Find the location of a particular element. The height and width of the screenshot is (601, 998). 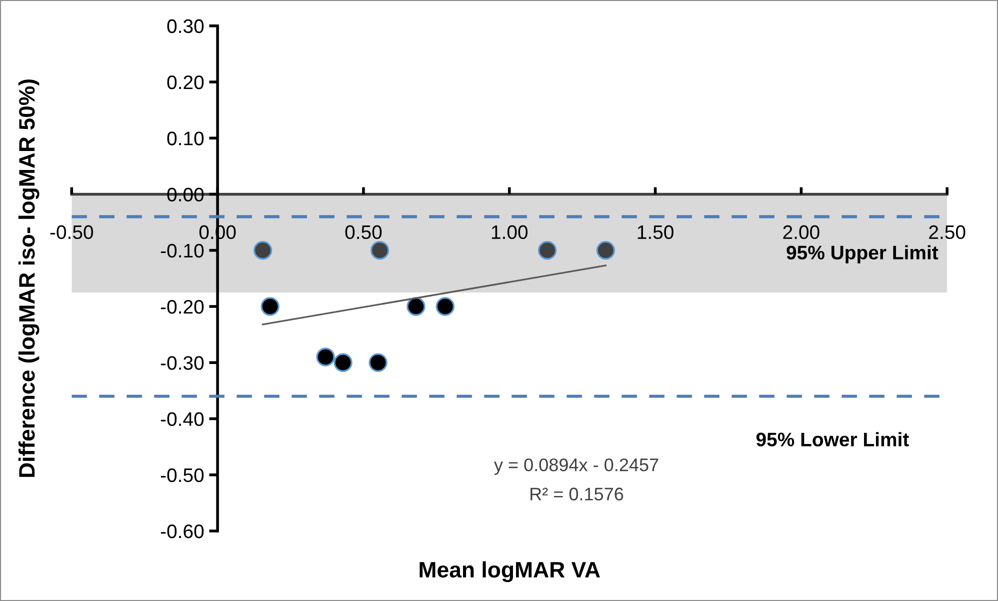

x-tick-label: 0.50 is located at coordinates (363, 232).